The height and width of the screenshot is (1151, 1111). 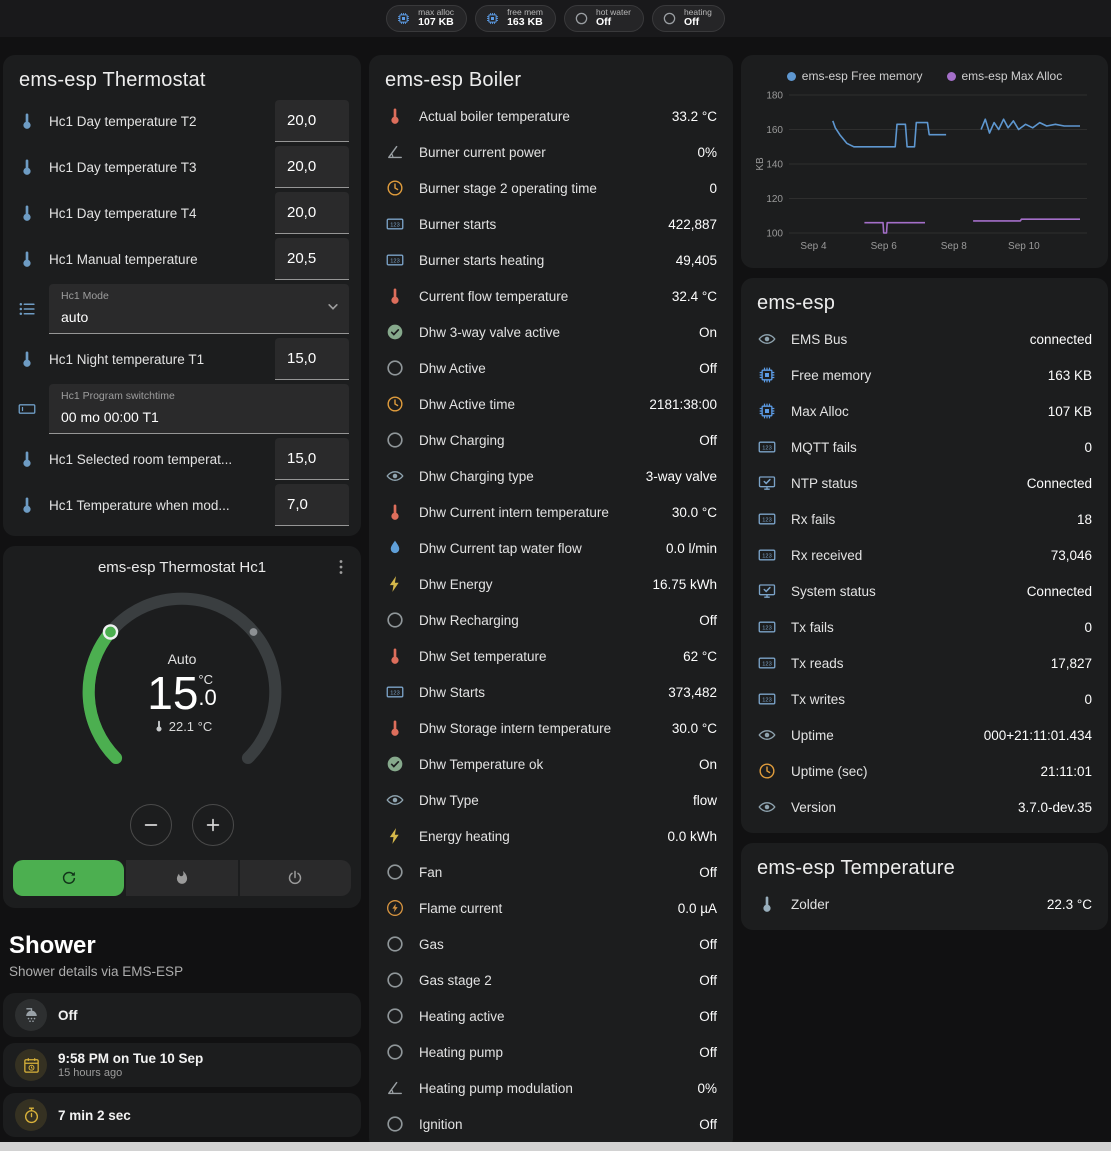 What do you see at coordinates (551, 692) in the screenshot?
I see `entity-row: 123 Dhw Starts 373,482` at bounding box center [551, 692].